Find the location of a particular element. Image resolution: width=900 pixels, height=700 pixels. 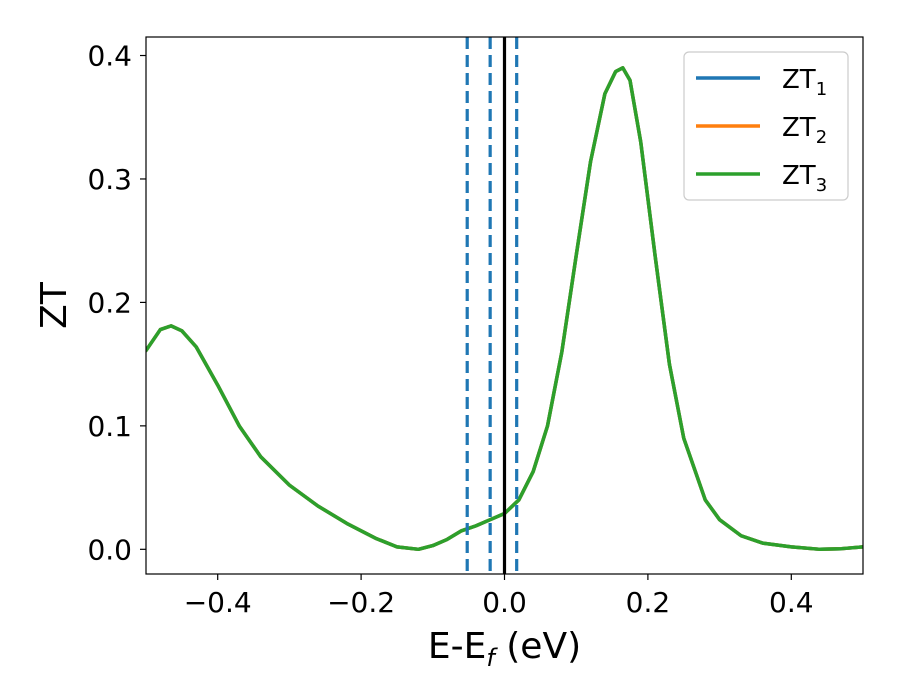

x-tick-label: 0.2 is located at coordinates (648, 602).